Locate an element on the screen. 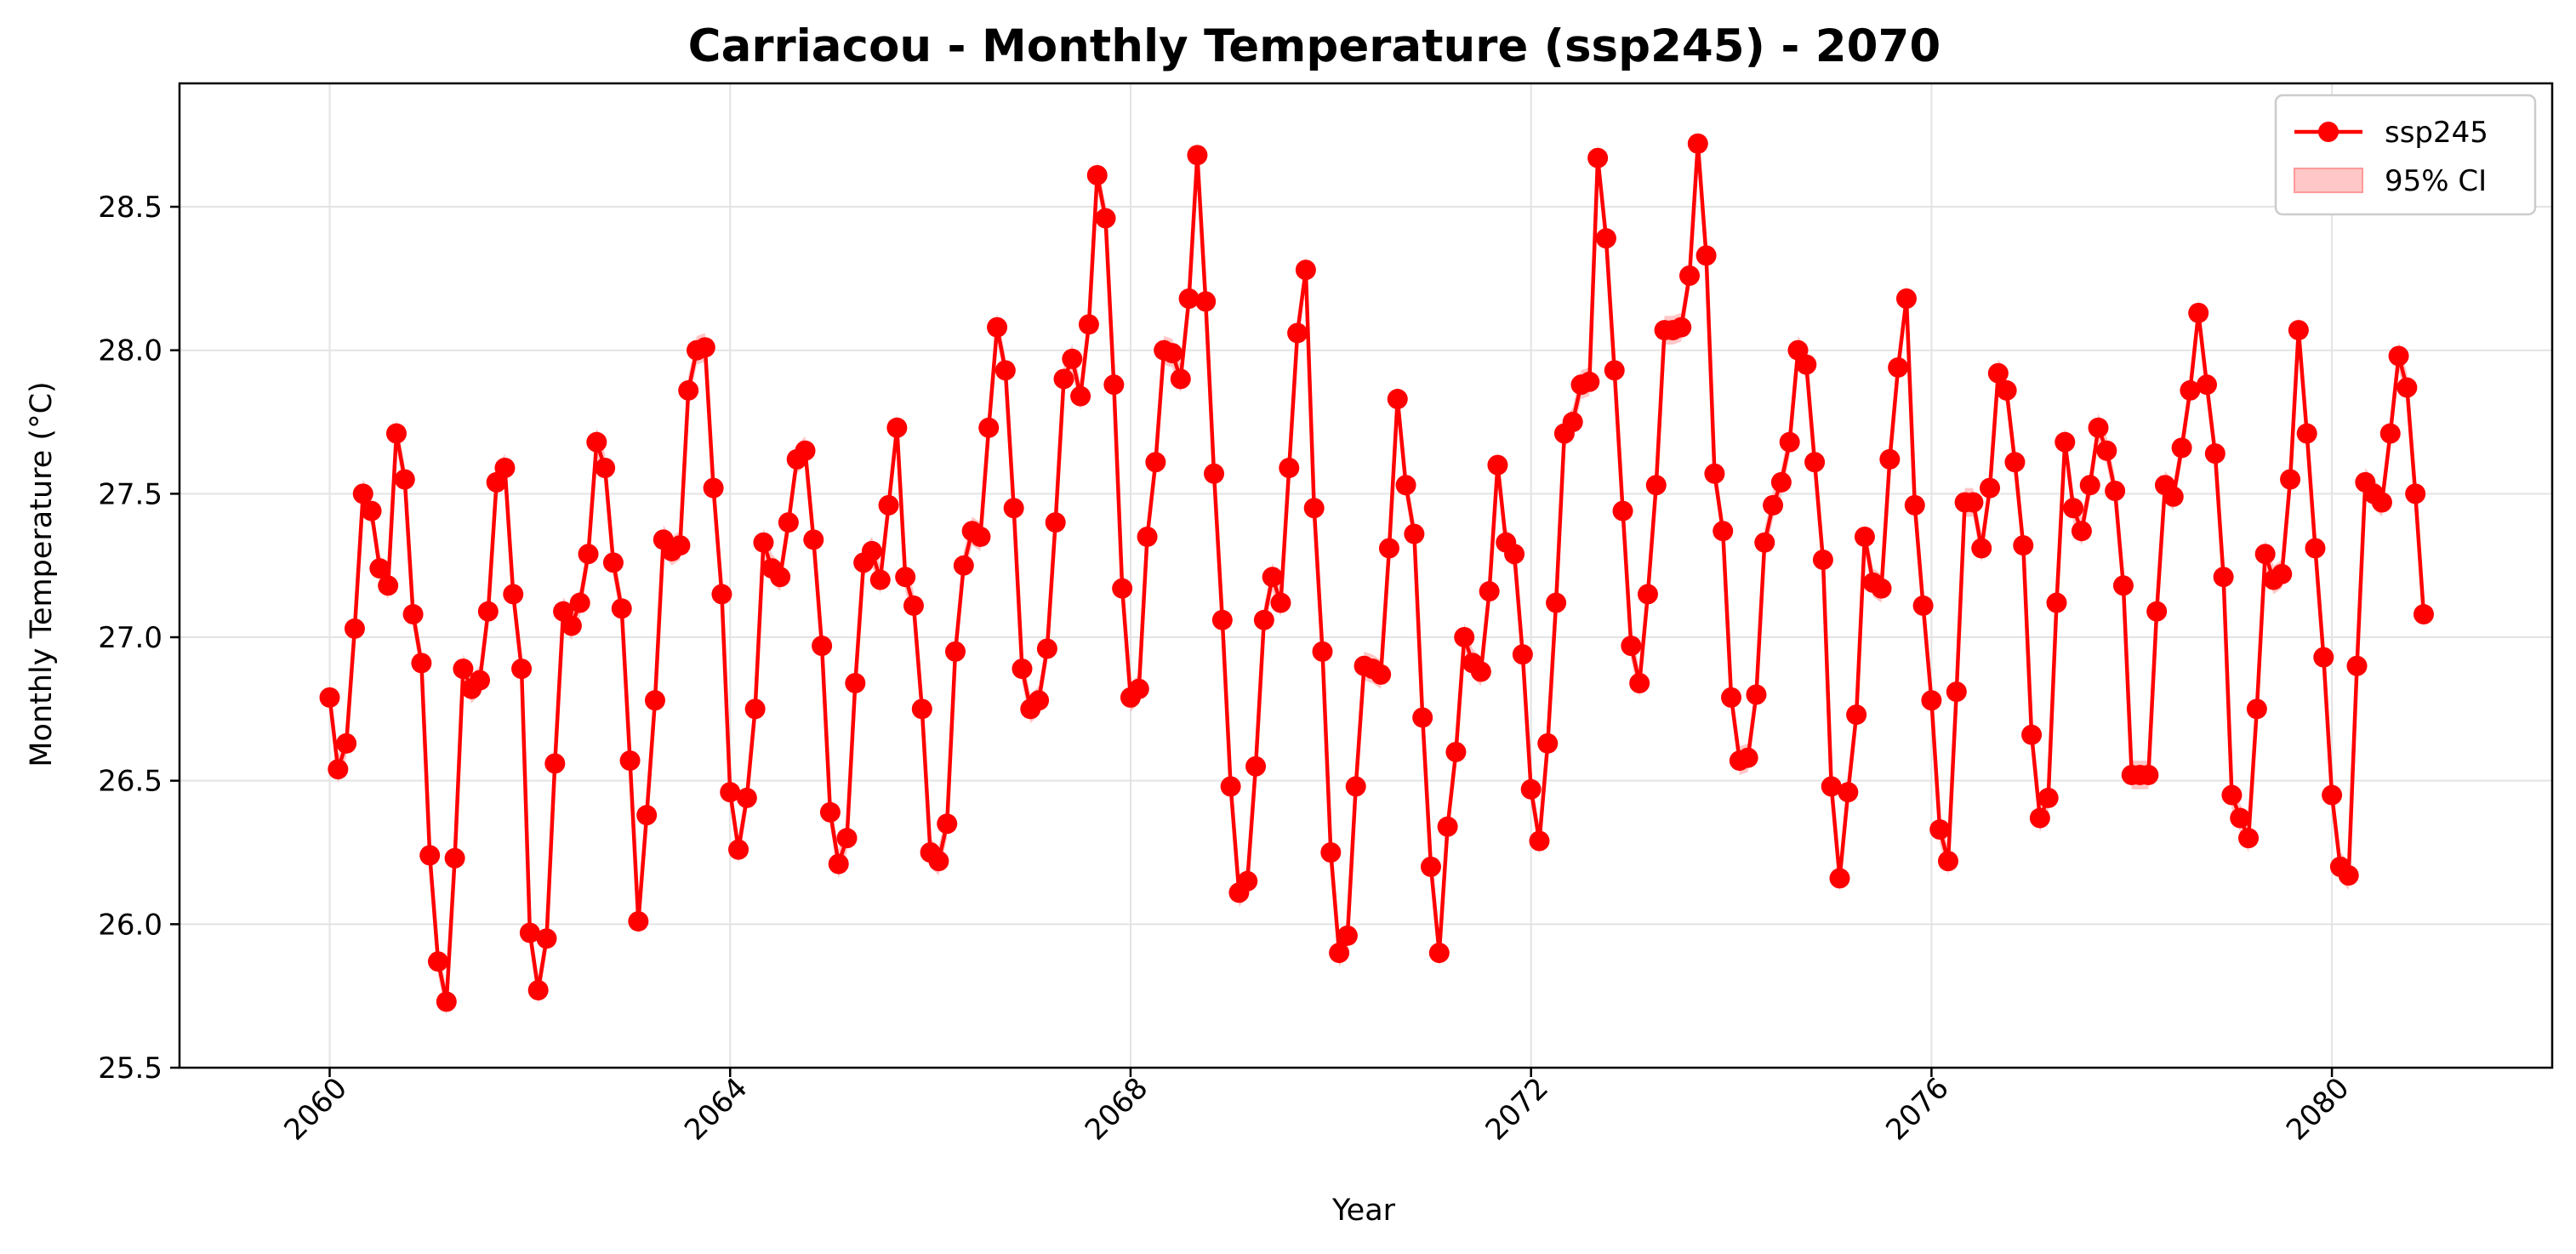 This screenshot has height=1254, width=2576. y-axis-ticks: 25.5 26.0 26.5 27.0 27.5 28.0 28.5 is located at coordinates (139, 639).